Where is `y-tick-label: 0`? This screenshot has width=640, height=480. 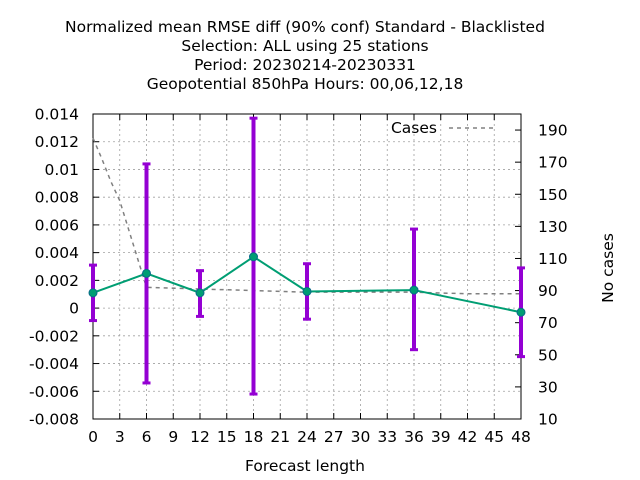 y-tick-label: 0 is located at coordinates (74, 309).